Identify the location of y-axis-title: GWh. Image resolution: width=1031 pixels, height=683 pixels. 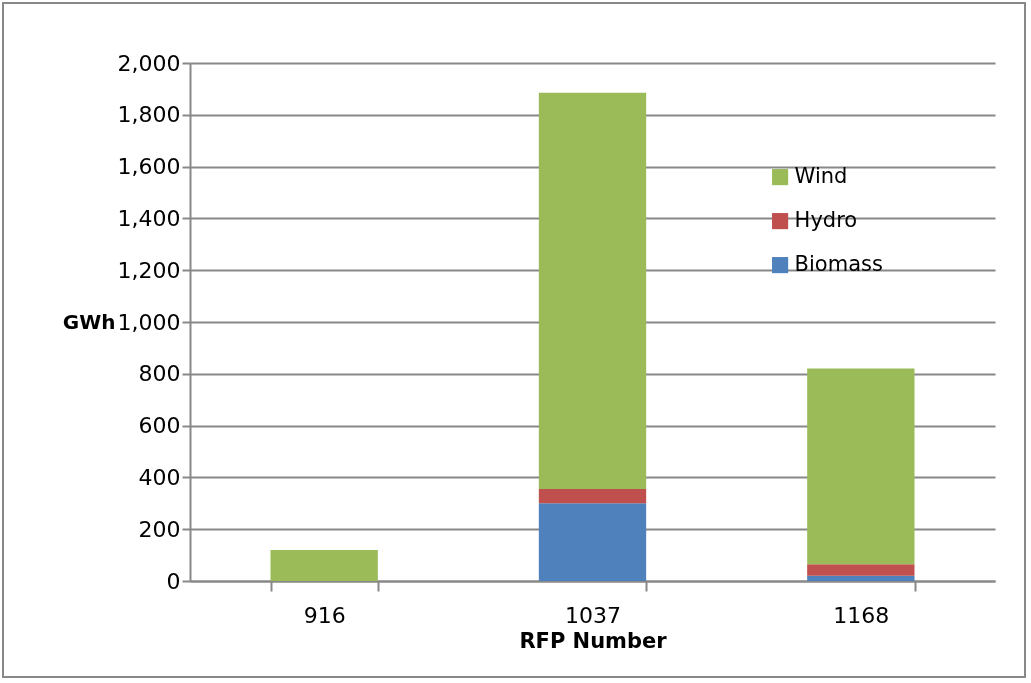
(89, 321).